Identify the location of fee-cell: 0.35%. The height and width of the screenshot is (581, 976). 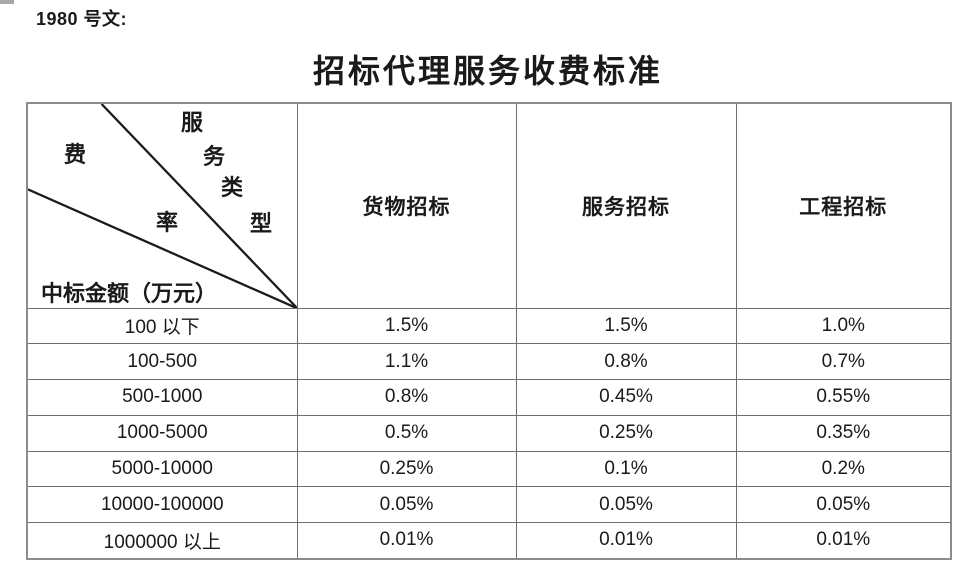
(843, 433).